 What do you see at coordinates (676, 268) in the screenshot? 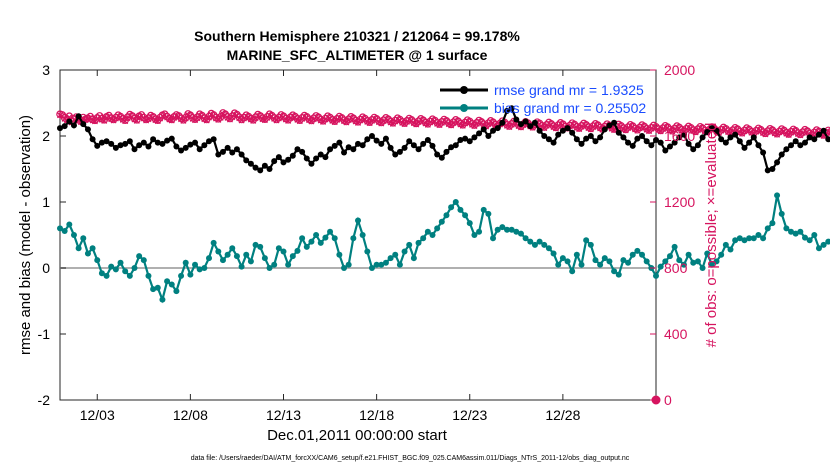
I see `y-right-tick-label: 800` at bounding box center [676, 268].